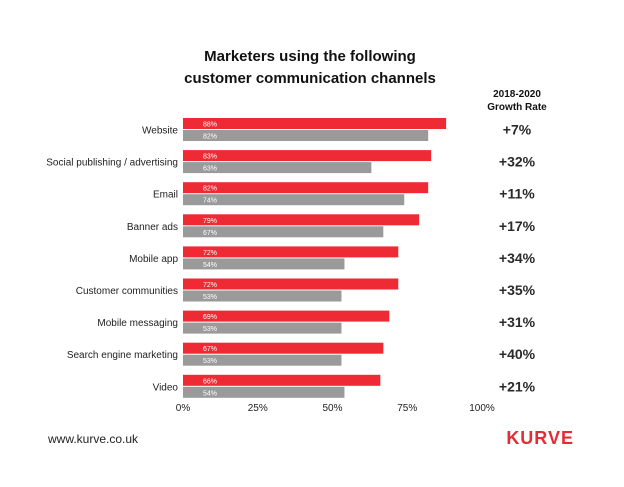 The width and height of the screenshot is (624, 487). Describe the element at coordinates (210, 125) in the screenshot. I see `data-label: 88%` at that location.